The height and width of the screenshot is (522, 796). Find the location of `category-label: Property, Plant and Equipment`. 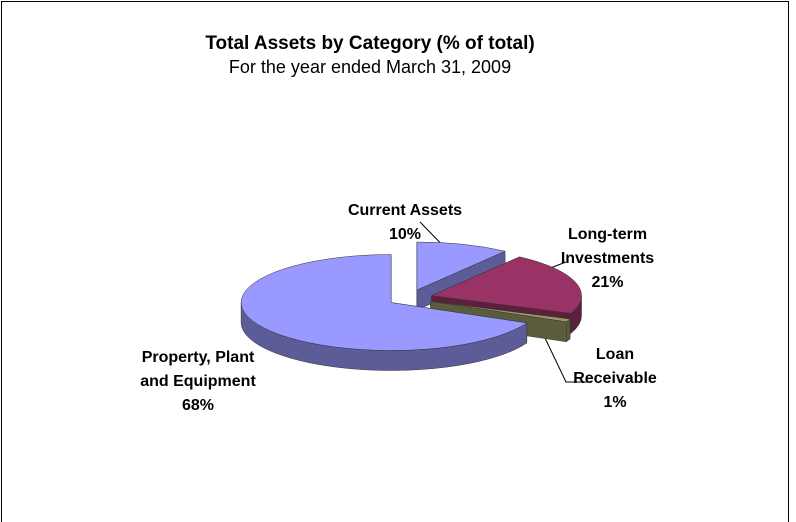

category-label: Property, Plant and Equipment is located at coordinates (198, 369).